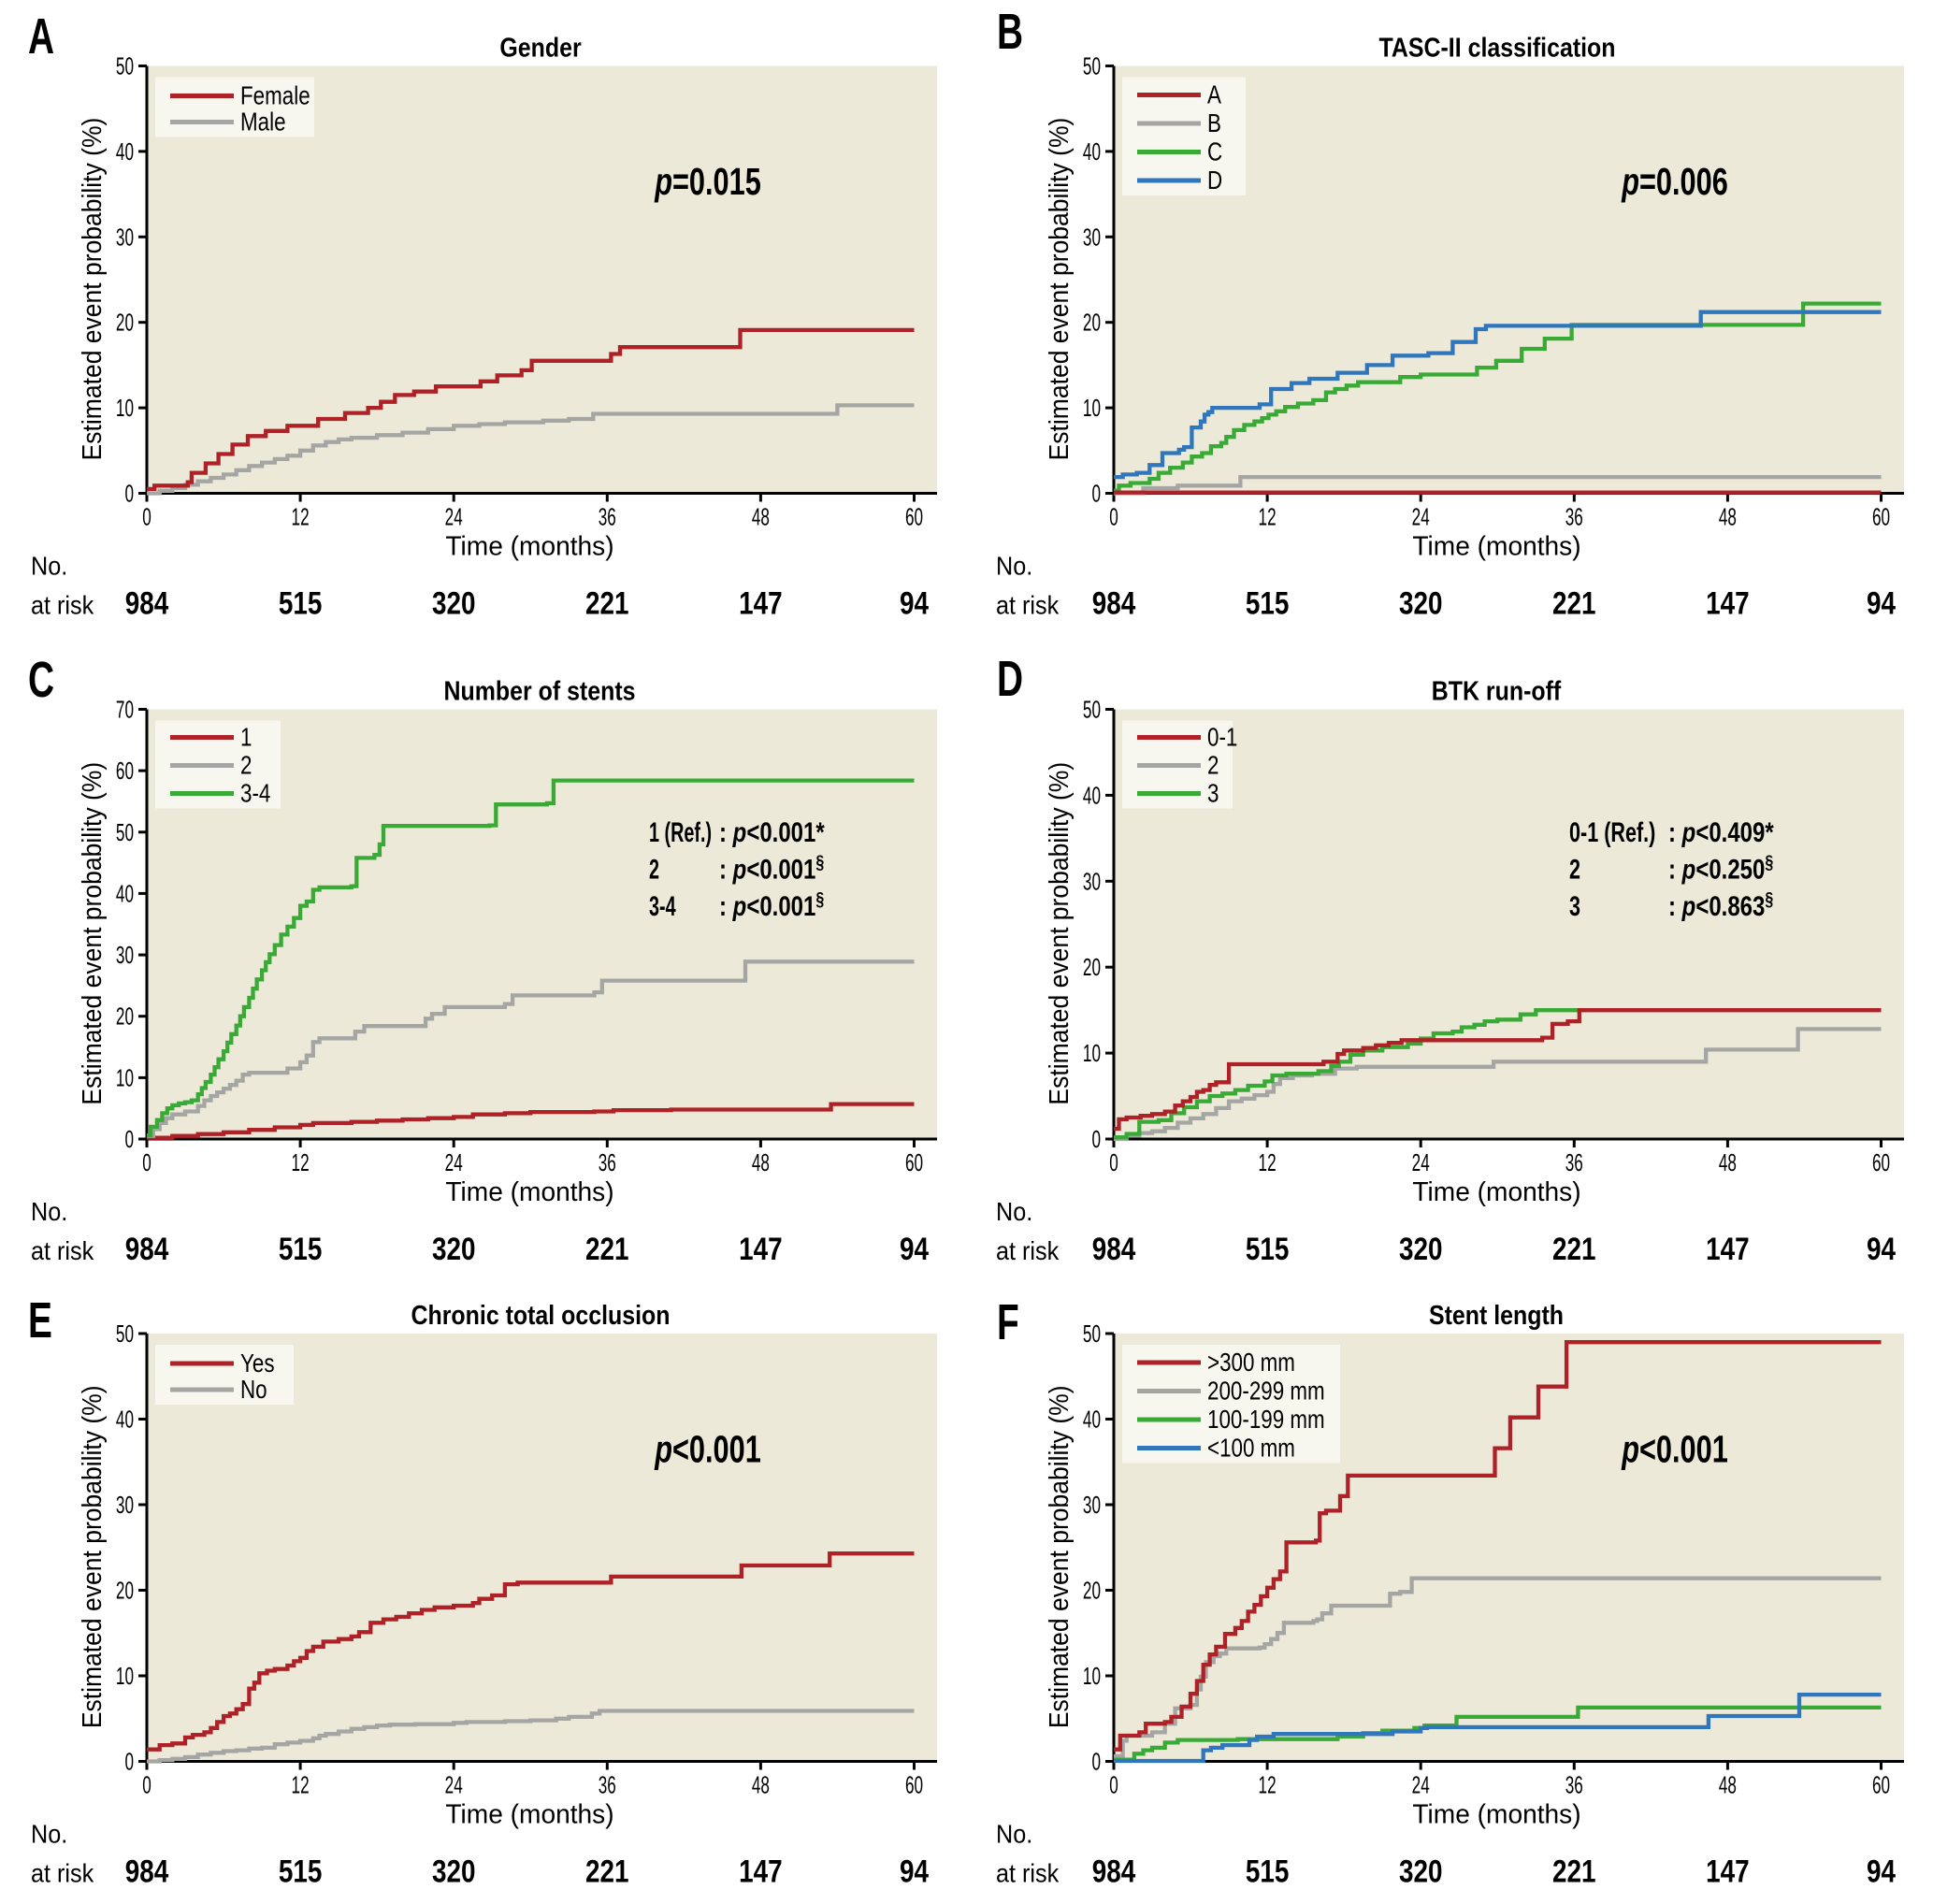  I want to click on svg-text: C, so click(1214, 151).